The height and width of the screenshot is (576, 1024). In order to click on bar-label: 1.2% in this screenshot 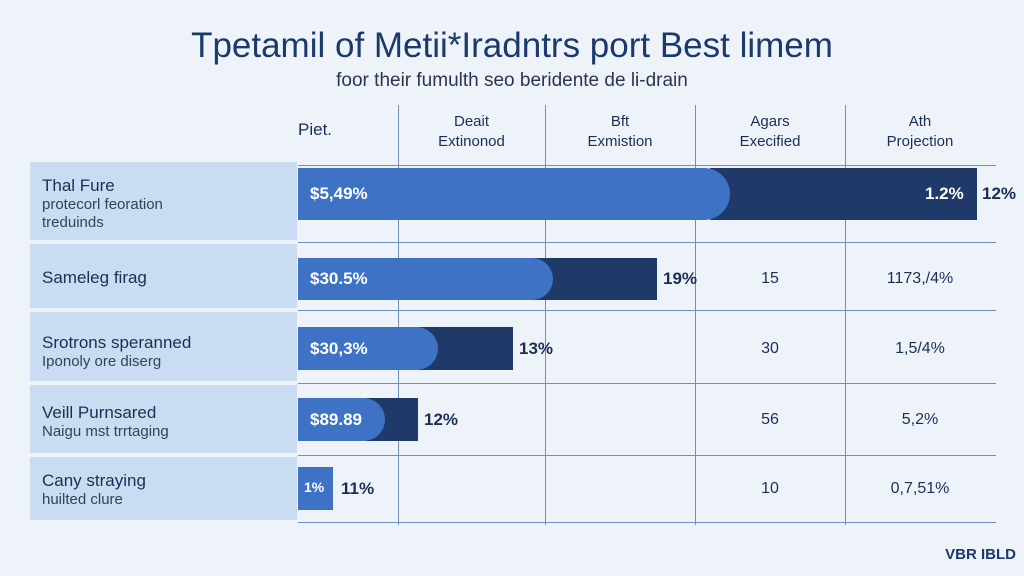, I will do `click(944, 193)`.